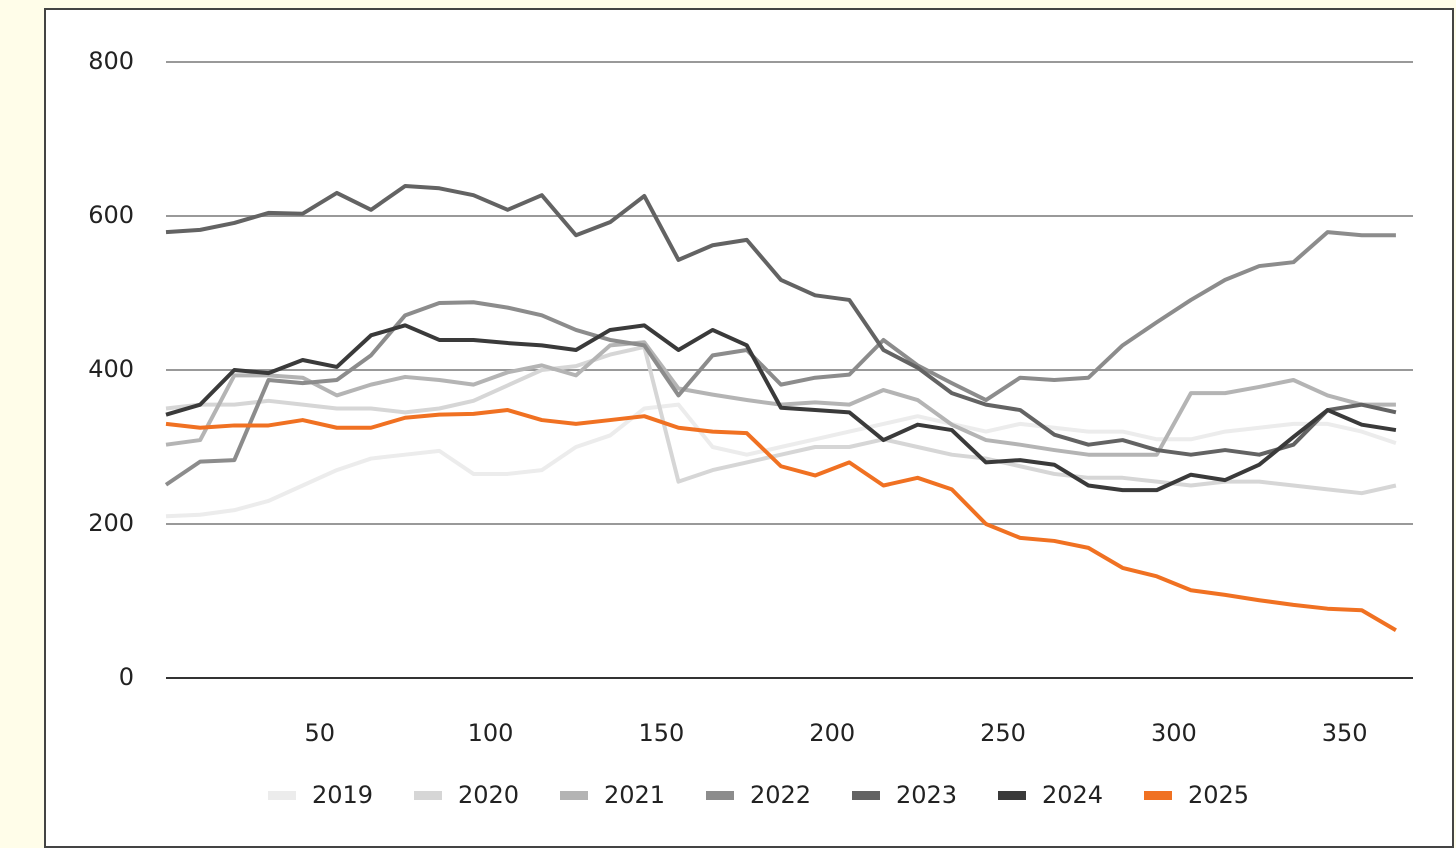 This screenshot has height=848, width=1456. What do you see at coordinates (1174, 733) in the screenshot?
I see `x-tick-label: 300` at bounding box center [1174, 733].